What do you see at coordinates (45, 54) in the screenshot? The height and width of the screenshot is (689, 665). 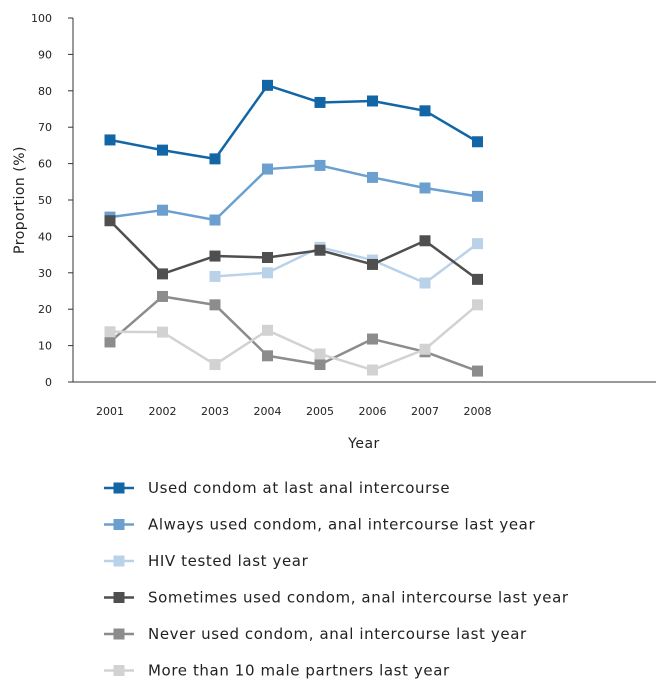 I see `y-tick-label: 90` at bounding box center [45, 54].